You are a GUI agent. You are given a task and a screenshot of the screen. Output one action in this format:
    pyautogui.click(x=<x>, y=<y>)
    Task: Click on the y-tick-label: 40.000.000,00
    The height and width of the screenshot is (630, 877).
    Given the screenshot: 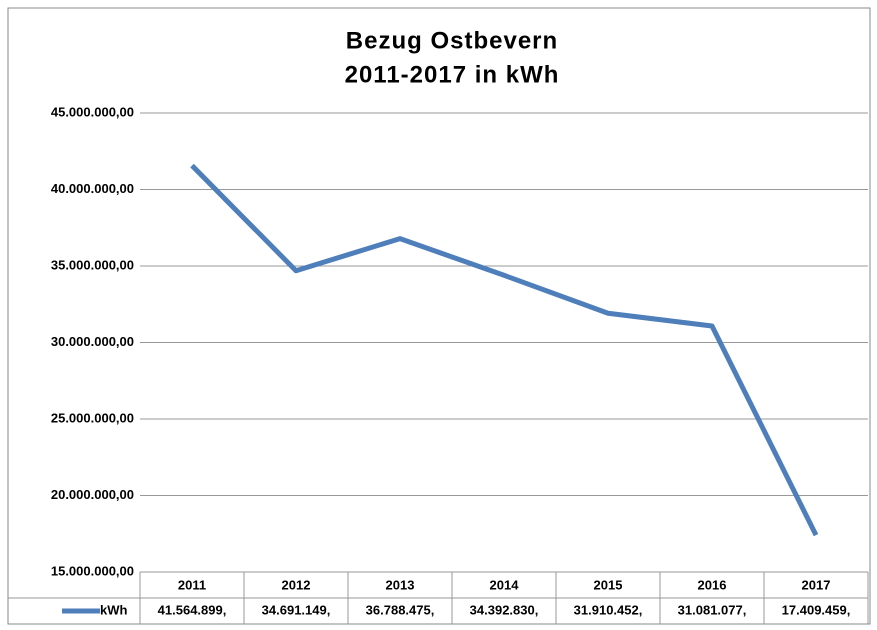 What is the action you would take?
    pyautogui.click(x=92, y=188)
    